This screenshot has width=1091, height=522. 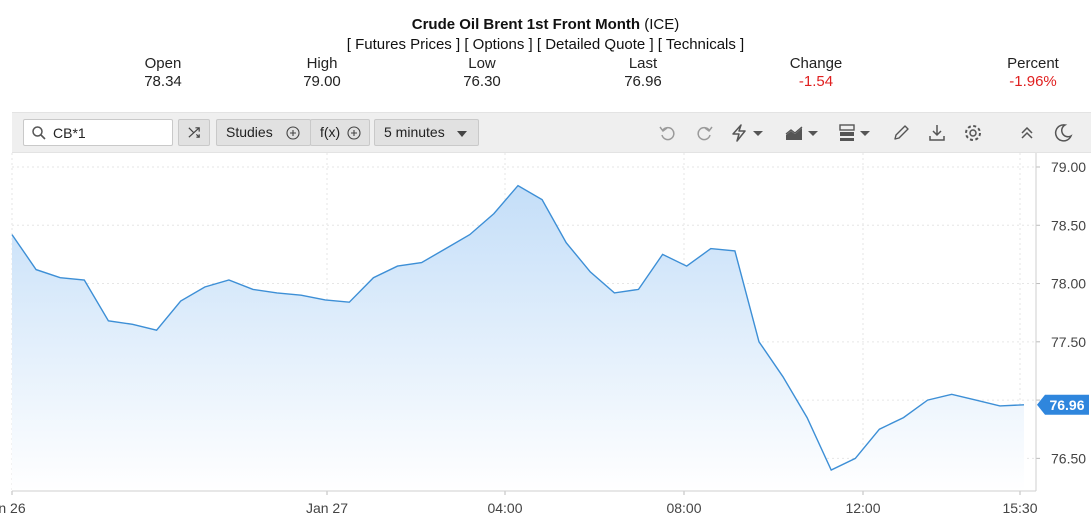 I want to click on stat-open: Open 78.34, so click(x=163, y=73).